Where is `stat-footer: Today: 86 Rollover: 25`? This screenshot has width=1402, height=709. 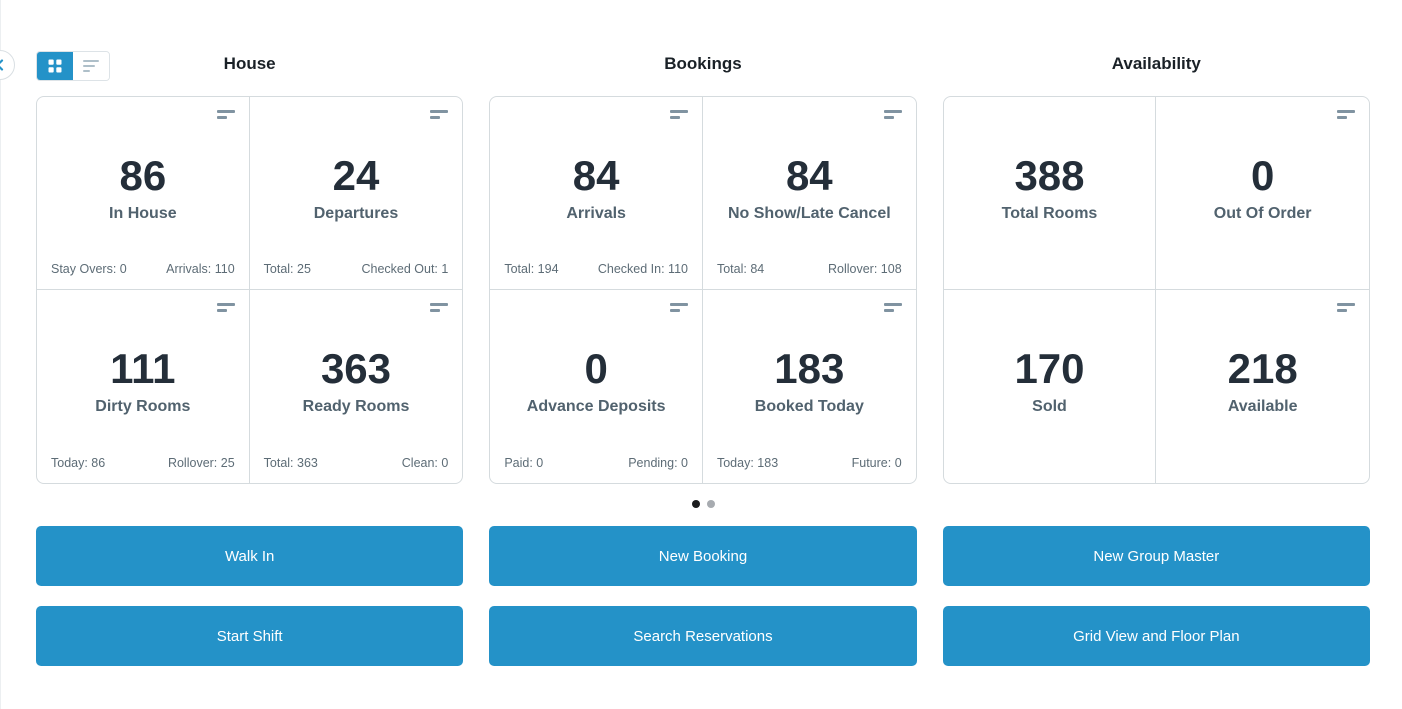 stat-footer: Today: 86 Rollover: 25 is located at coordinates (143, 463).